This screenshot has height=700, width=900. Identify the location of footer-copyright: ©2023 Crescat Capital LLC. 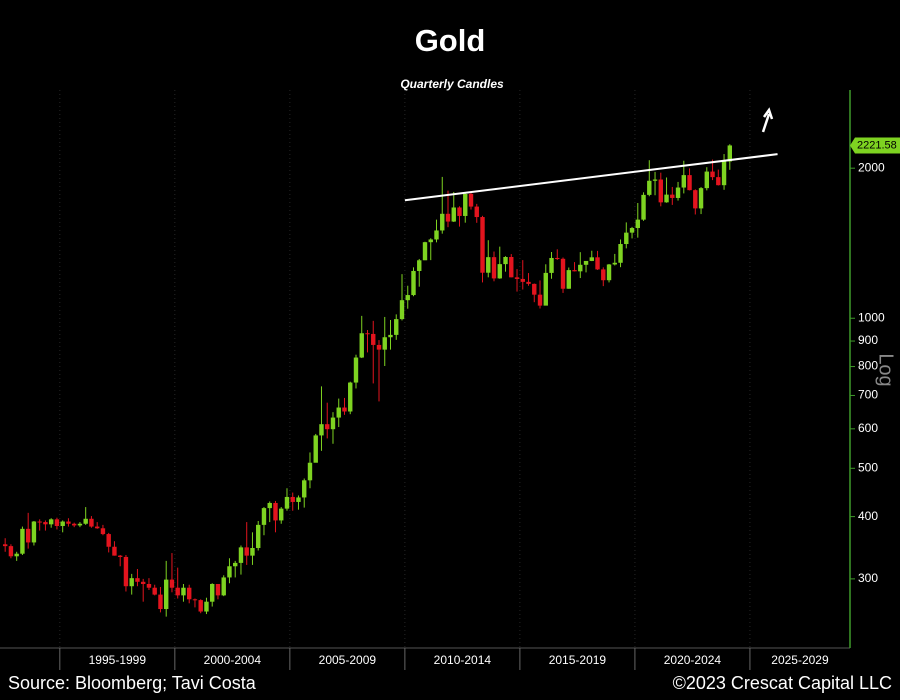
(782, 683).